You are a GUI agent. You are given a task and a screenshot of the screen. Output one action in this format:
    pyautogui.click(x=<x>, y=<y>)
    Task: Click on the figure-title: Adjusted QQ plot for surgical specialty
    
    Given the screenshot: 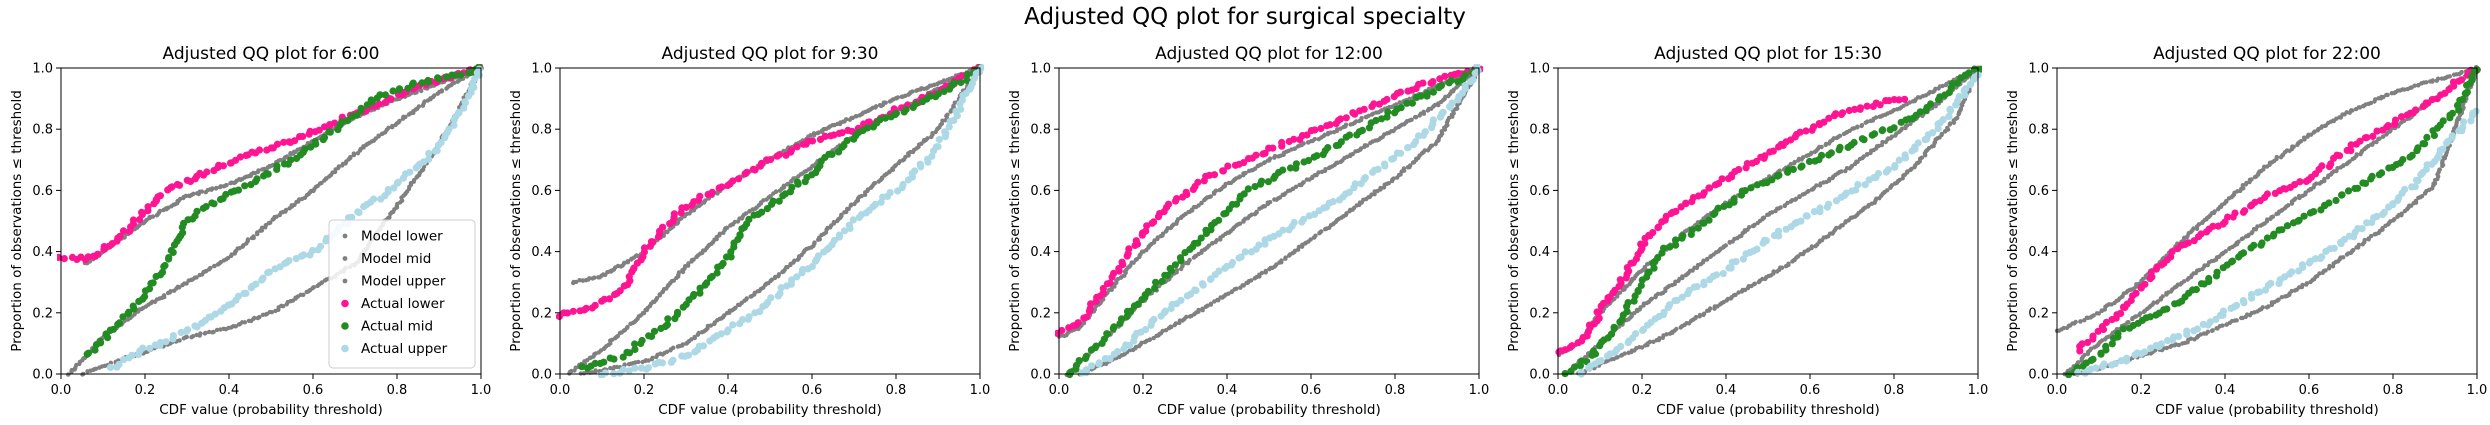 What is the action you would take?
    pyautogui.click(x=1245, y=17)
    